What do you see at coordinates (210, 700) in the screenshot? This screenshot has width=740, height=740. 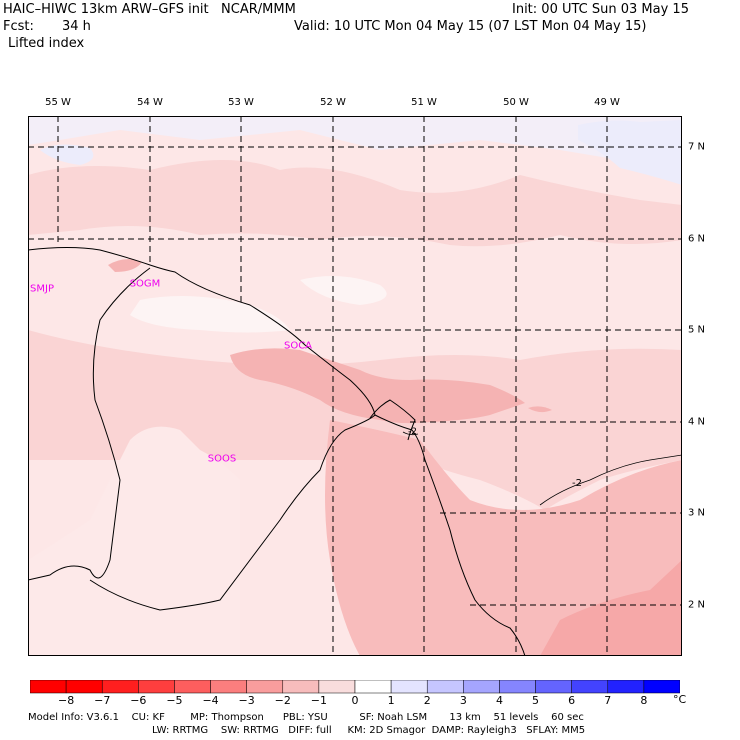 I see `colorbar-tick-label: −4` at bounding box center [210, 700].